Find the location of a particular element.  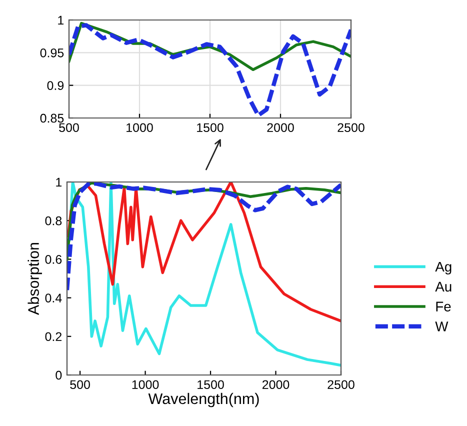

line-series is located at coordinates (210, 70).